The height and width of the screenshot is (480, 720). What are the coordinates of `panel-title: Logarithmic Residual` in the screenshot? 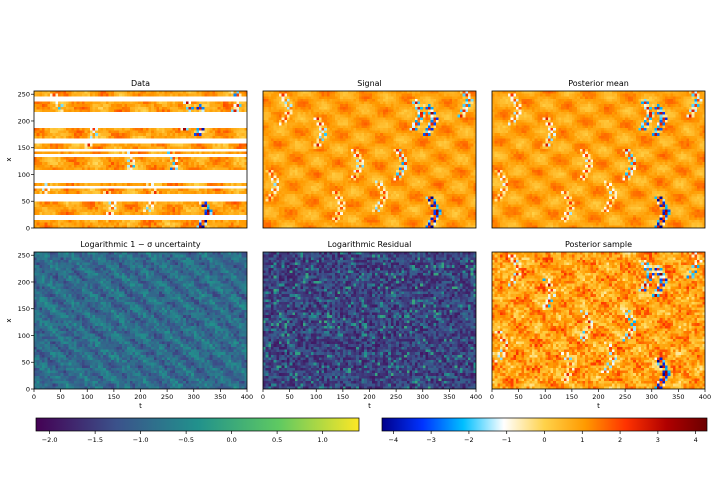 It's located at (370, 244).